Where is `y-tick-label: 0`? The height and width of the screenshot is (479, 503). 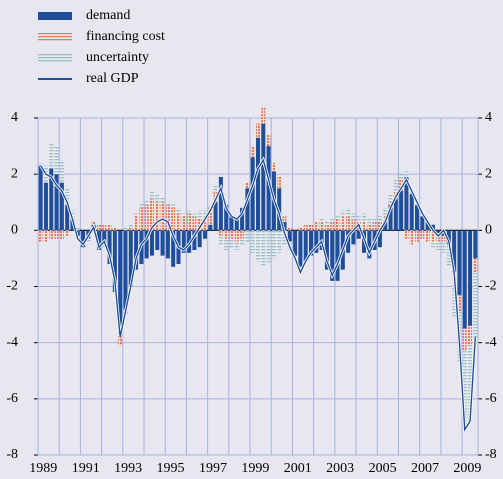 y-tick-label: 0 is located at coordinates (14, 230).